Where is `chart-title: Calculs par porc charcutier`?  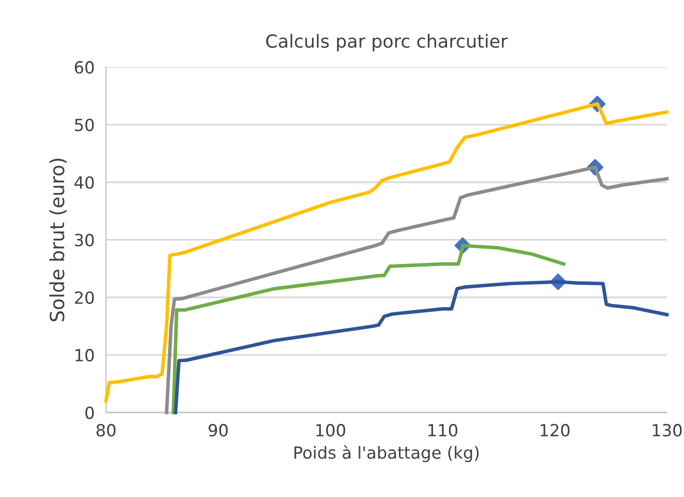 chart-title: Calculs par porc charcutier is located at coordinates (387, 43).